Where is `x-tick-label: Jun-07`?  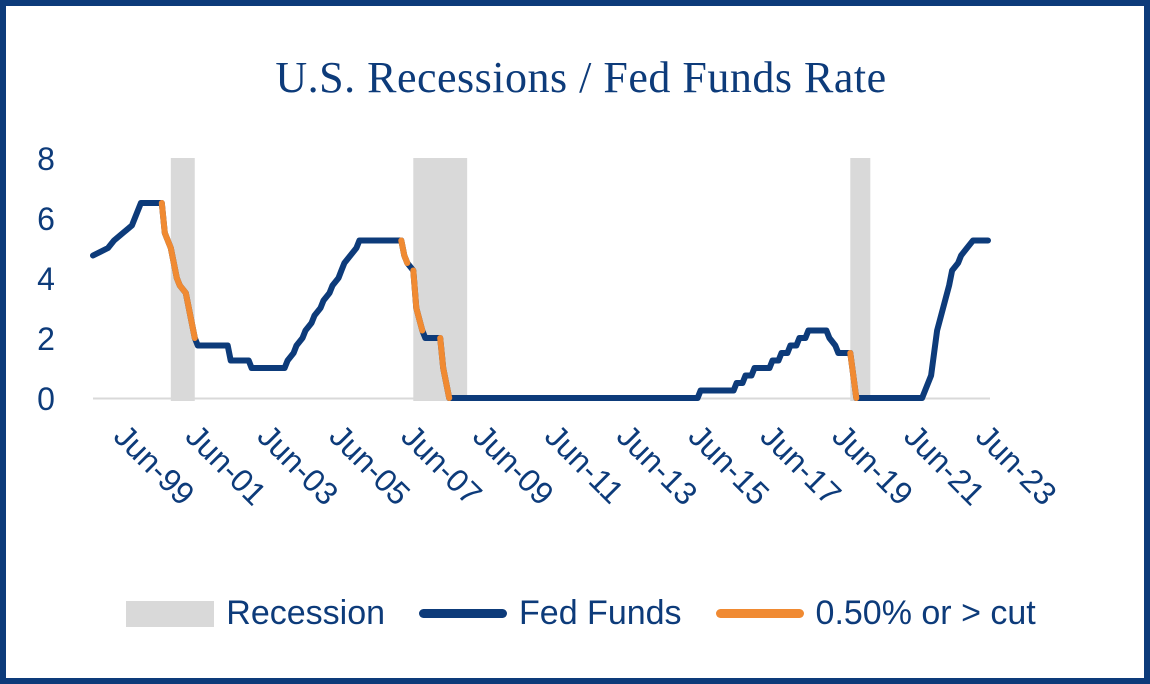
x-tick-label: Jun-07 is located at coordinates (441, 464).